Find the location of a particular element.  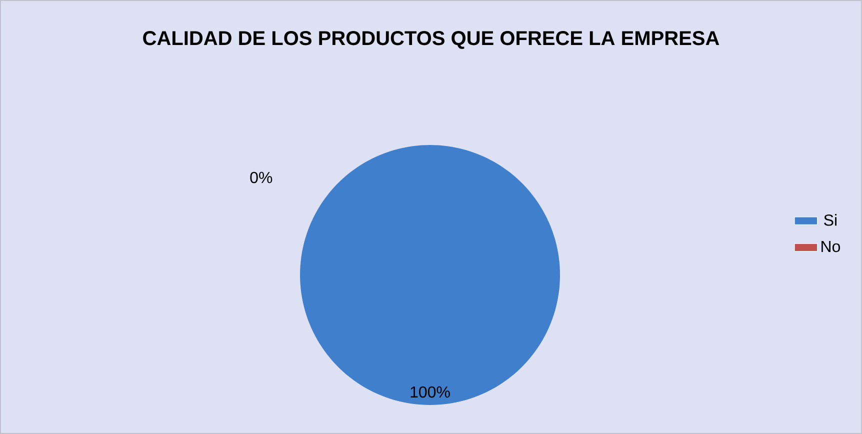

chart-title: CALIDAD DE LOS PRODUCTOS QUE OFRECE LA EMPRESA is located at coordinates (431, 40).